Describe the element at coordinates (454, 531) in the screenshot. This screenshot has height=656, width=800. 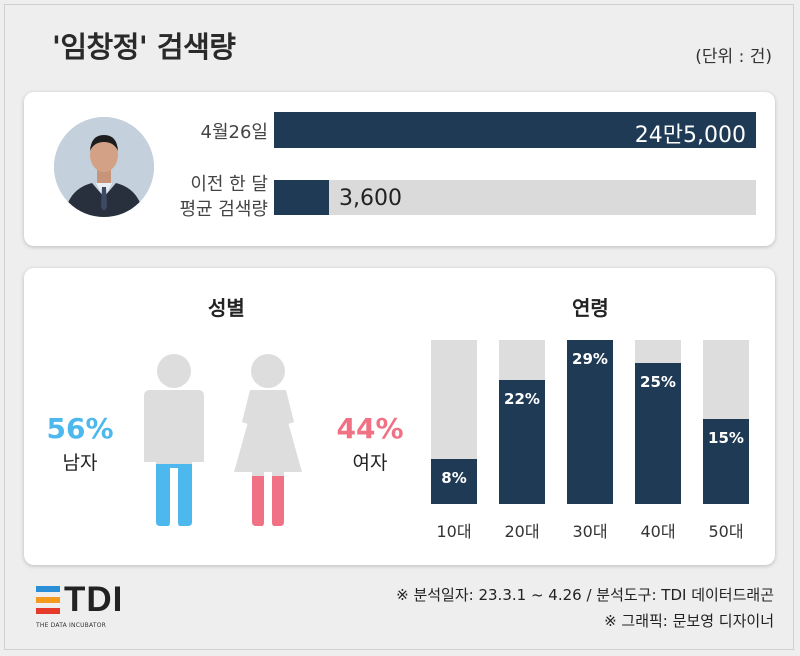
I see `age-category-label: 10대` at that location.